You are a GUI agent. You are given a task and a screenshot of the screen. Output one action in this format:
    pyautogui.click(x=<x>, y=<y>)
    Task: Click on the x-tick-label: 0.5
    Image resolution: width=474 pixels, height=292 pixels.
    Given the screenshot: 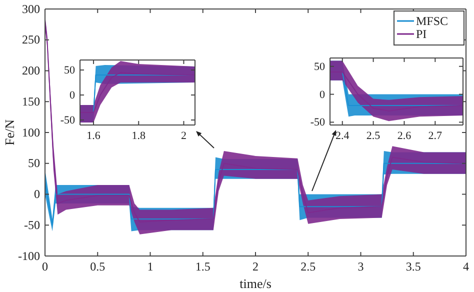 What is the action you would take?
    pyautogui.click(x=98, y=267)
    